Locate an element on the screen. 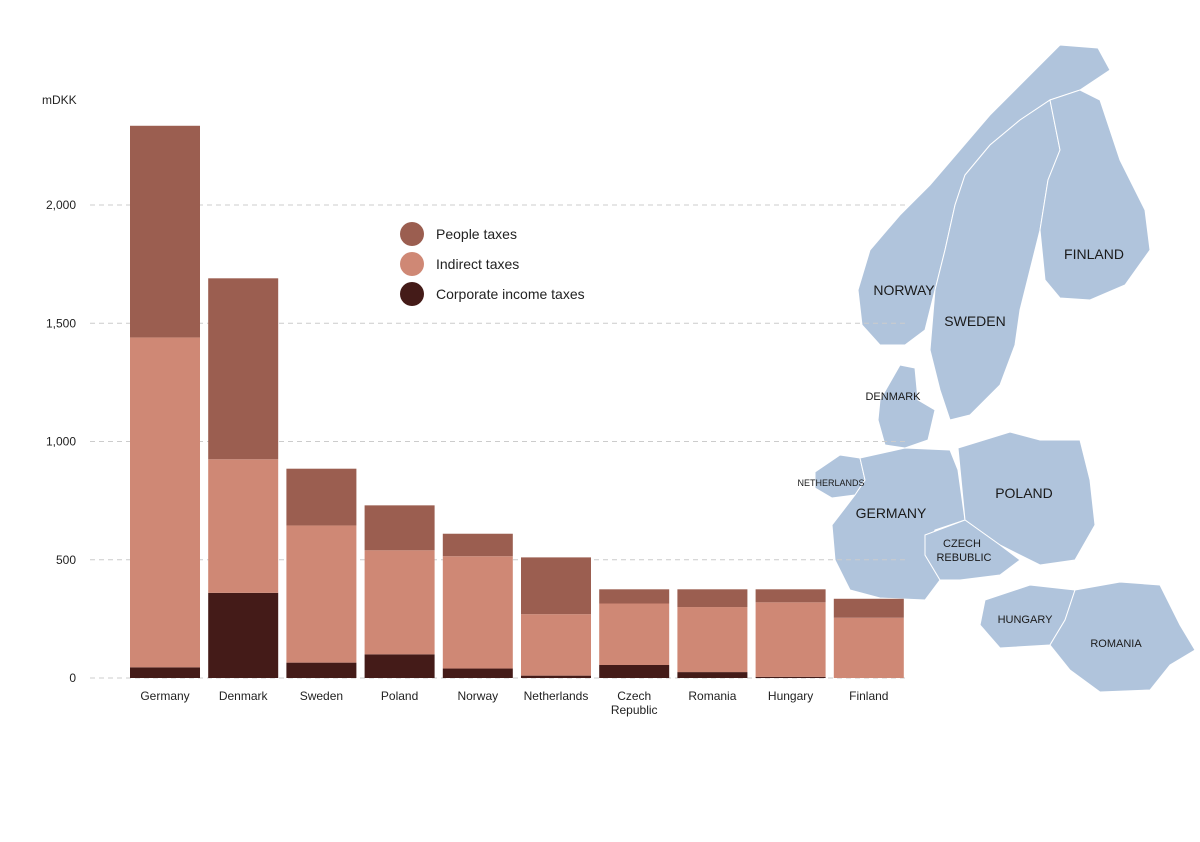  map-denmark is located at coordinates (906, 406).